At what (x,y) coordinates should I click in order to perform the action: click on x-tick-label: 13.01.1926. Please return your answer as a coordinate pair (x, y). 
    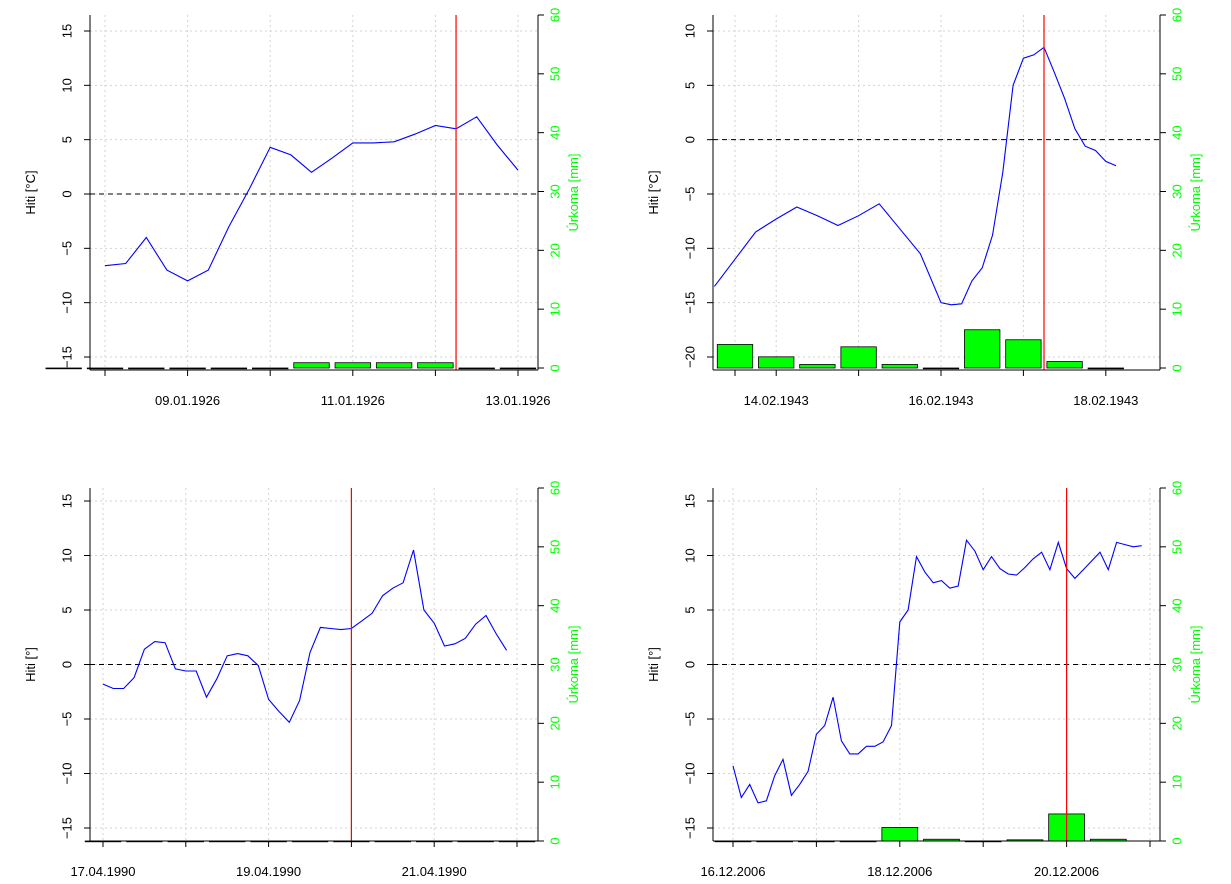
    Looking at the image, I should click on (517, 400).